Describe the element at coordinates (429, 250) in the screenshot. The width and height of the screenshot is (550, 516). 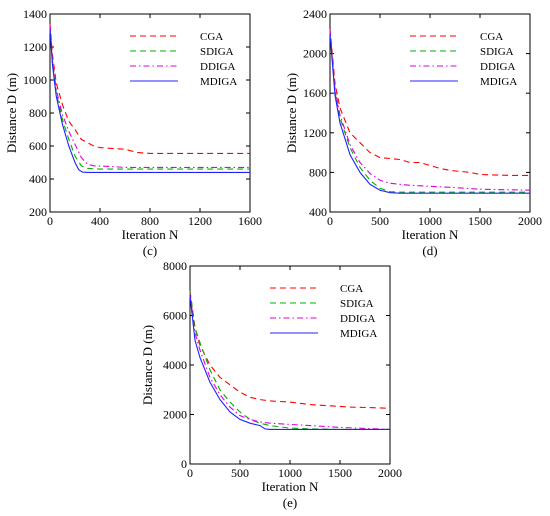
I see `panel-label: (d)` at that location.